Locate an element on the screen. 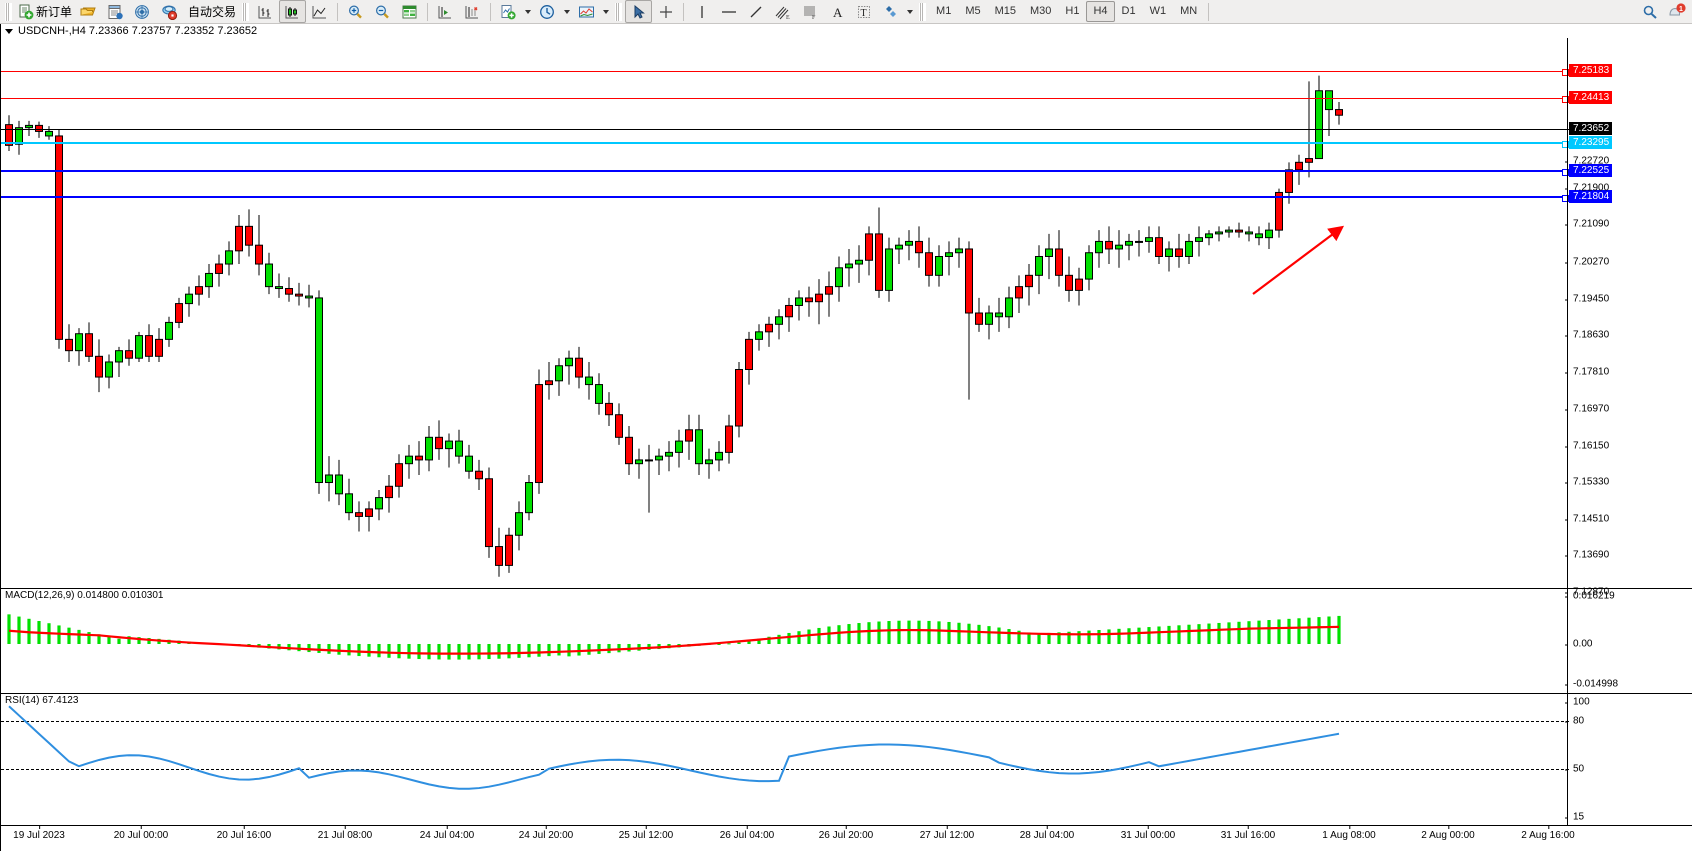  level-price-tag: 7.25183 is located at coordinates (1591, 70).